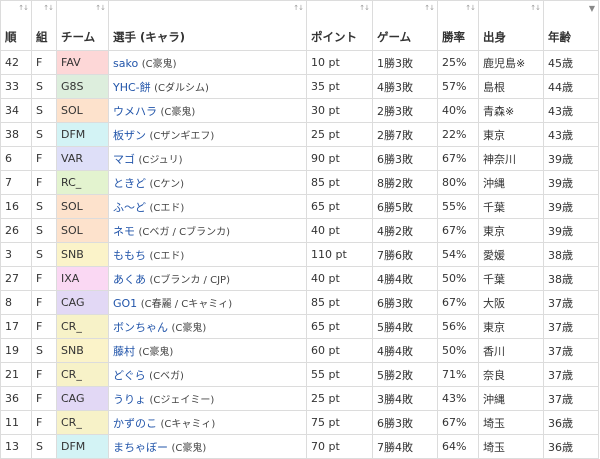 This screenshot has height=459, width=600. Describe the element at coordinates (82, 350) in the screenshot. I see `team-cell: SNB` at that location.